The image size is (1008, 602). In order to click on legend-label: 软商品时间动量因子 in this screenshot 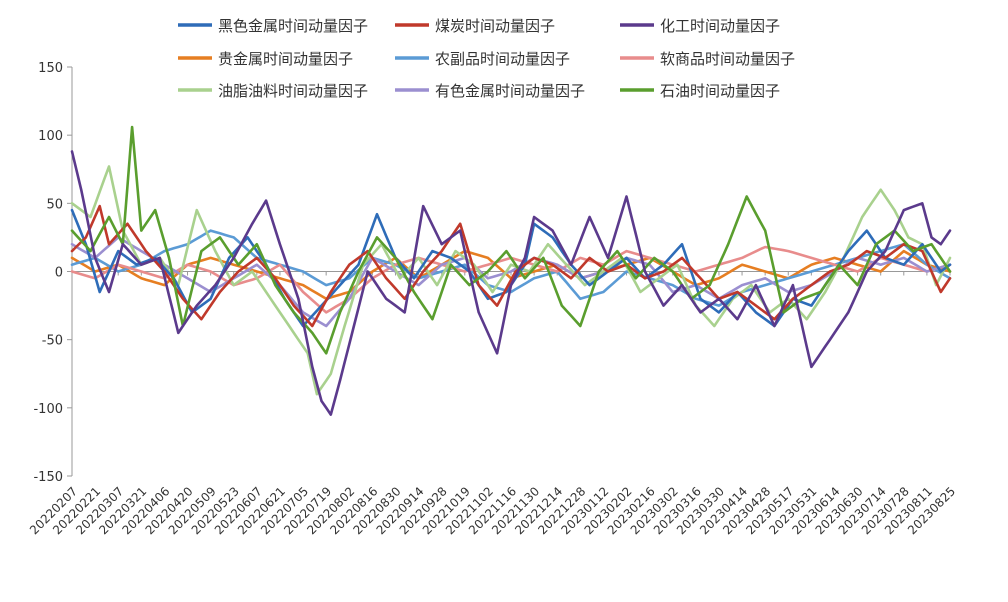, I will do `click(727, 59)`.